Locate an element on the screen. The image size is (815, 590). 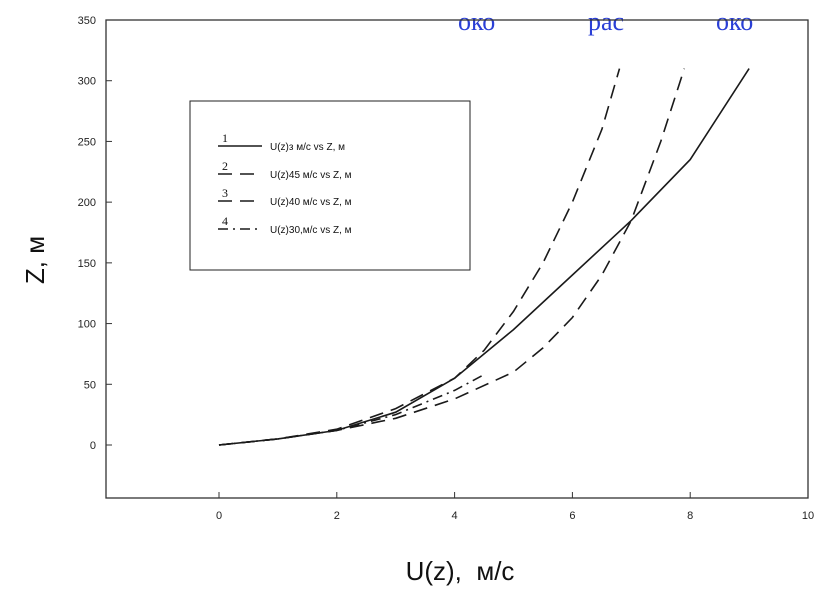
y-tick-label: 250 is located at coordinates (87, 142).